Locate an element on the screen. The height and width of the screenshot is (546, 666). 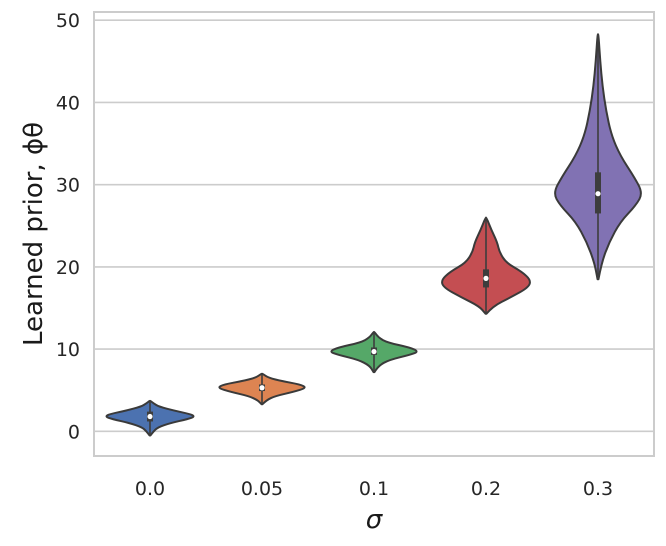
y-tick-label: 40 is located at coordinates (68, 103).